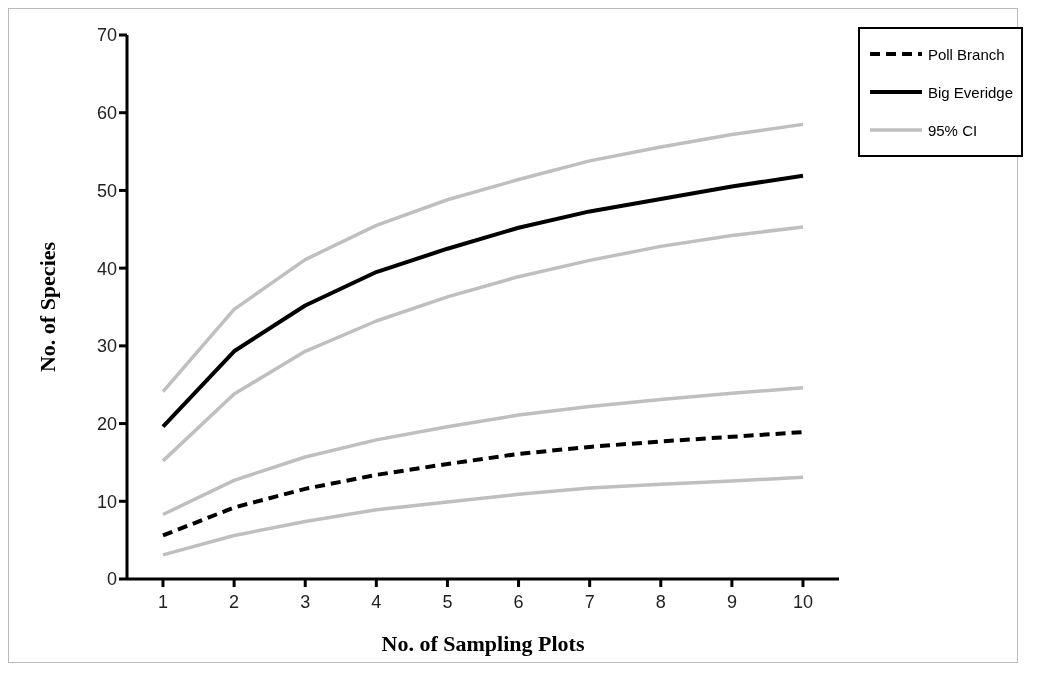 The height and width of the screenshot is (674, 1056). What do you see at coordinates (106, 190) in the screenshot?
I see `y-tick-label: 50` at bounding box center [106, 190].